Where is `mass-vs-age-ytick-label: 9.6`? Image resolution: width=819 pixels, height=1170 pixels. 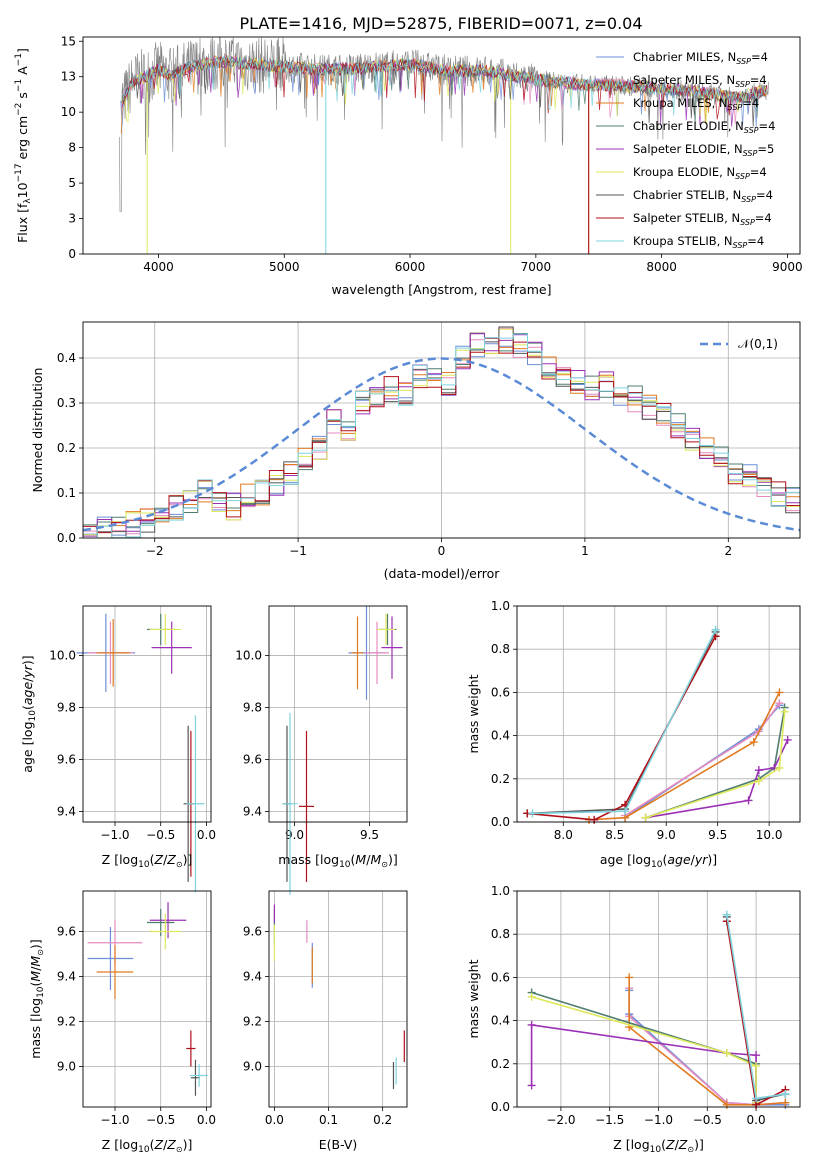 mass-vs-age-ytick-label: 9.6 is located at coordinates (252, 760).